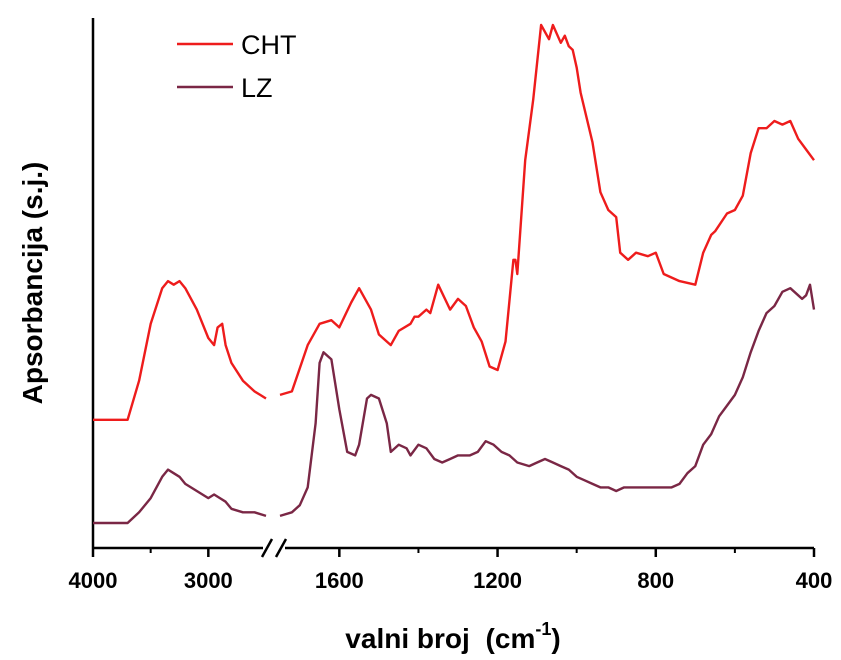 This screenshot has width=841, height=660. What do you see at coordinates (555, 638) in the screenshot?
I see `x-axis-title-unit-close: )` at bounding box center [555, 638].